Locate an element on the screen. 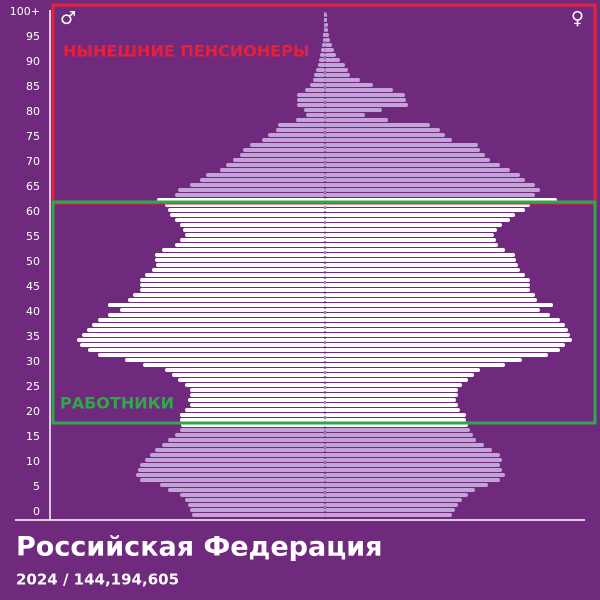 The height and width of the screenshot is (600, 600). y-tick-label: 40 is located at coordinates (33, 311).